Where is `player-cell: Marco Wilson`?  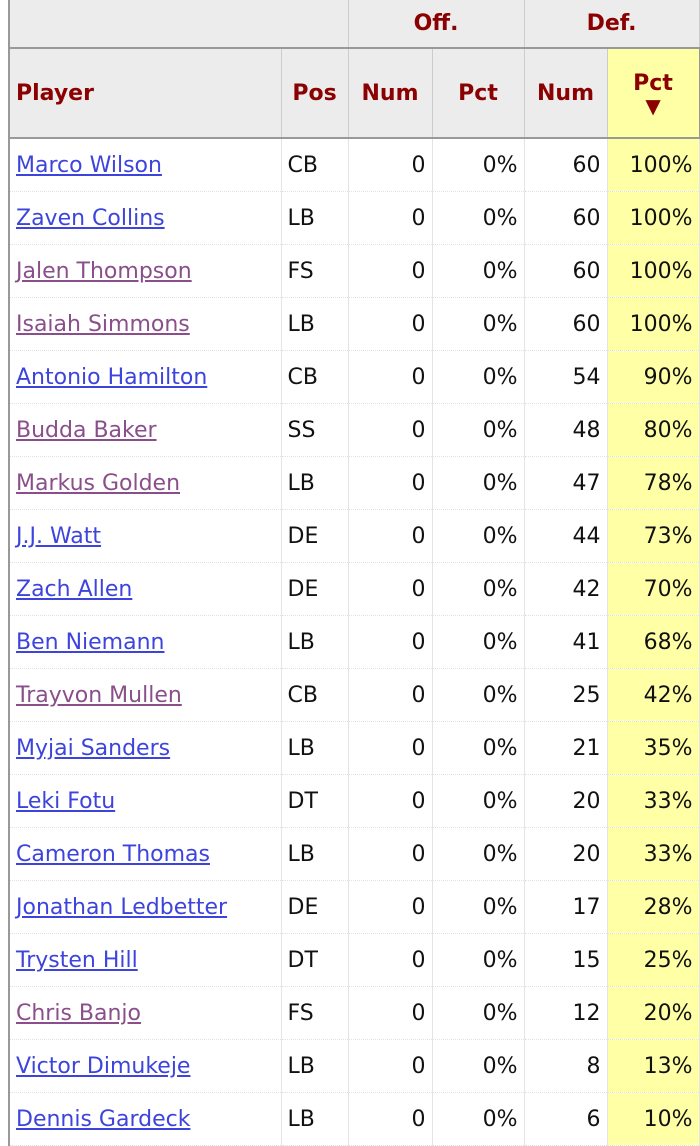 player-cell: Marco Wilson is located at coordinates (145, 164).